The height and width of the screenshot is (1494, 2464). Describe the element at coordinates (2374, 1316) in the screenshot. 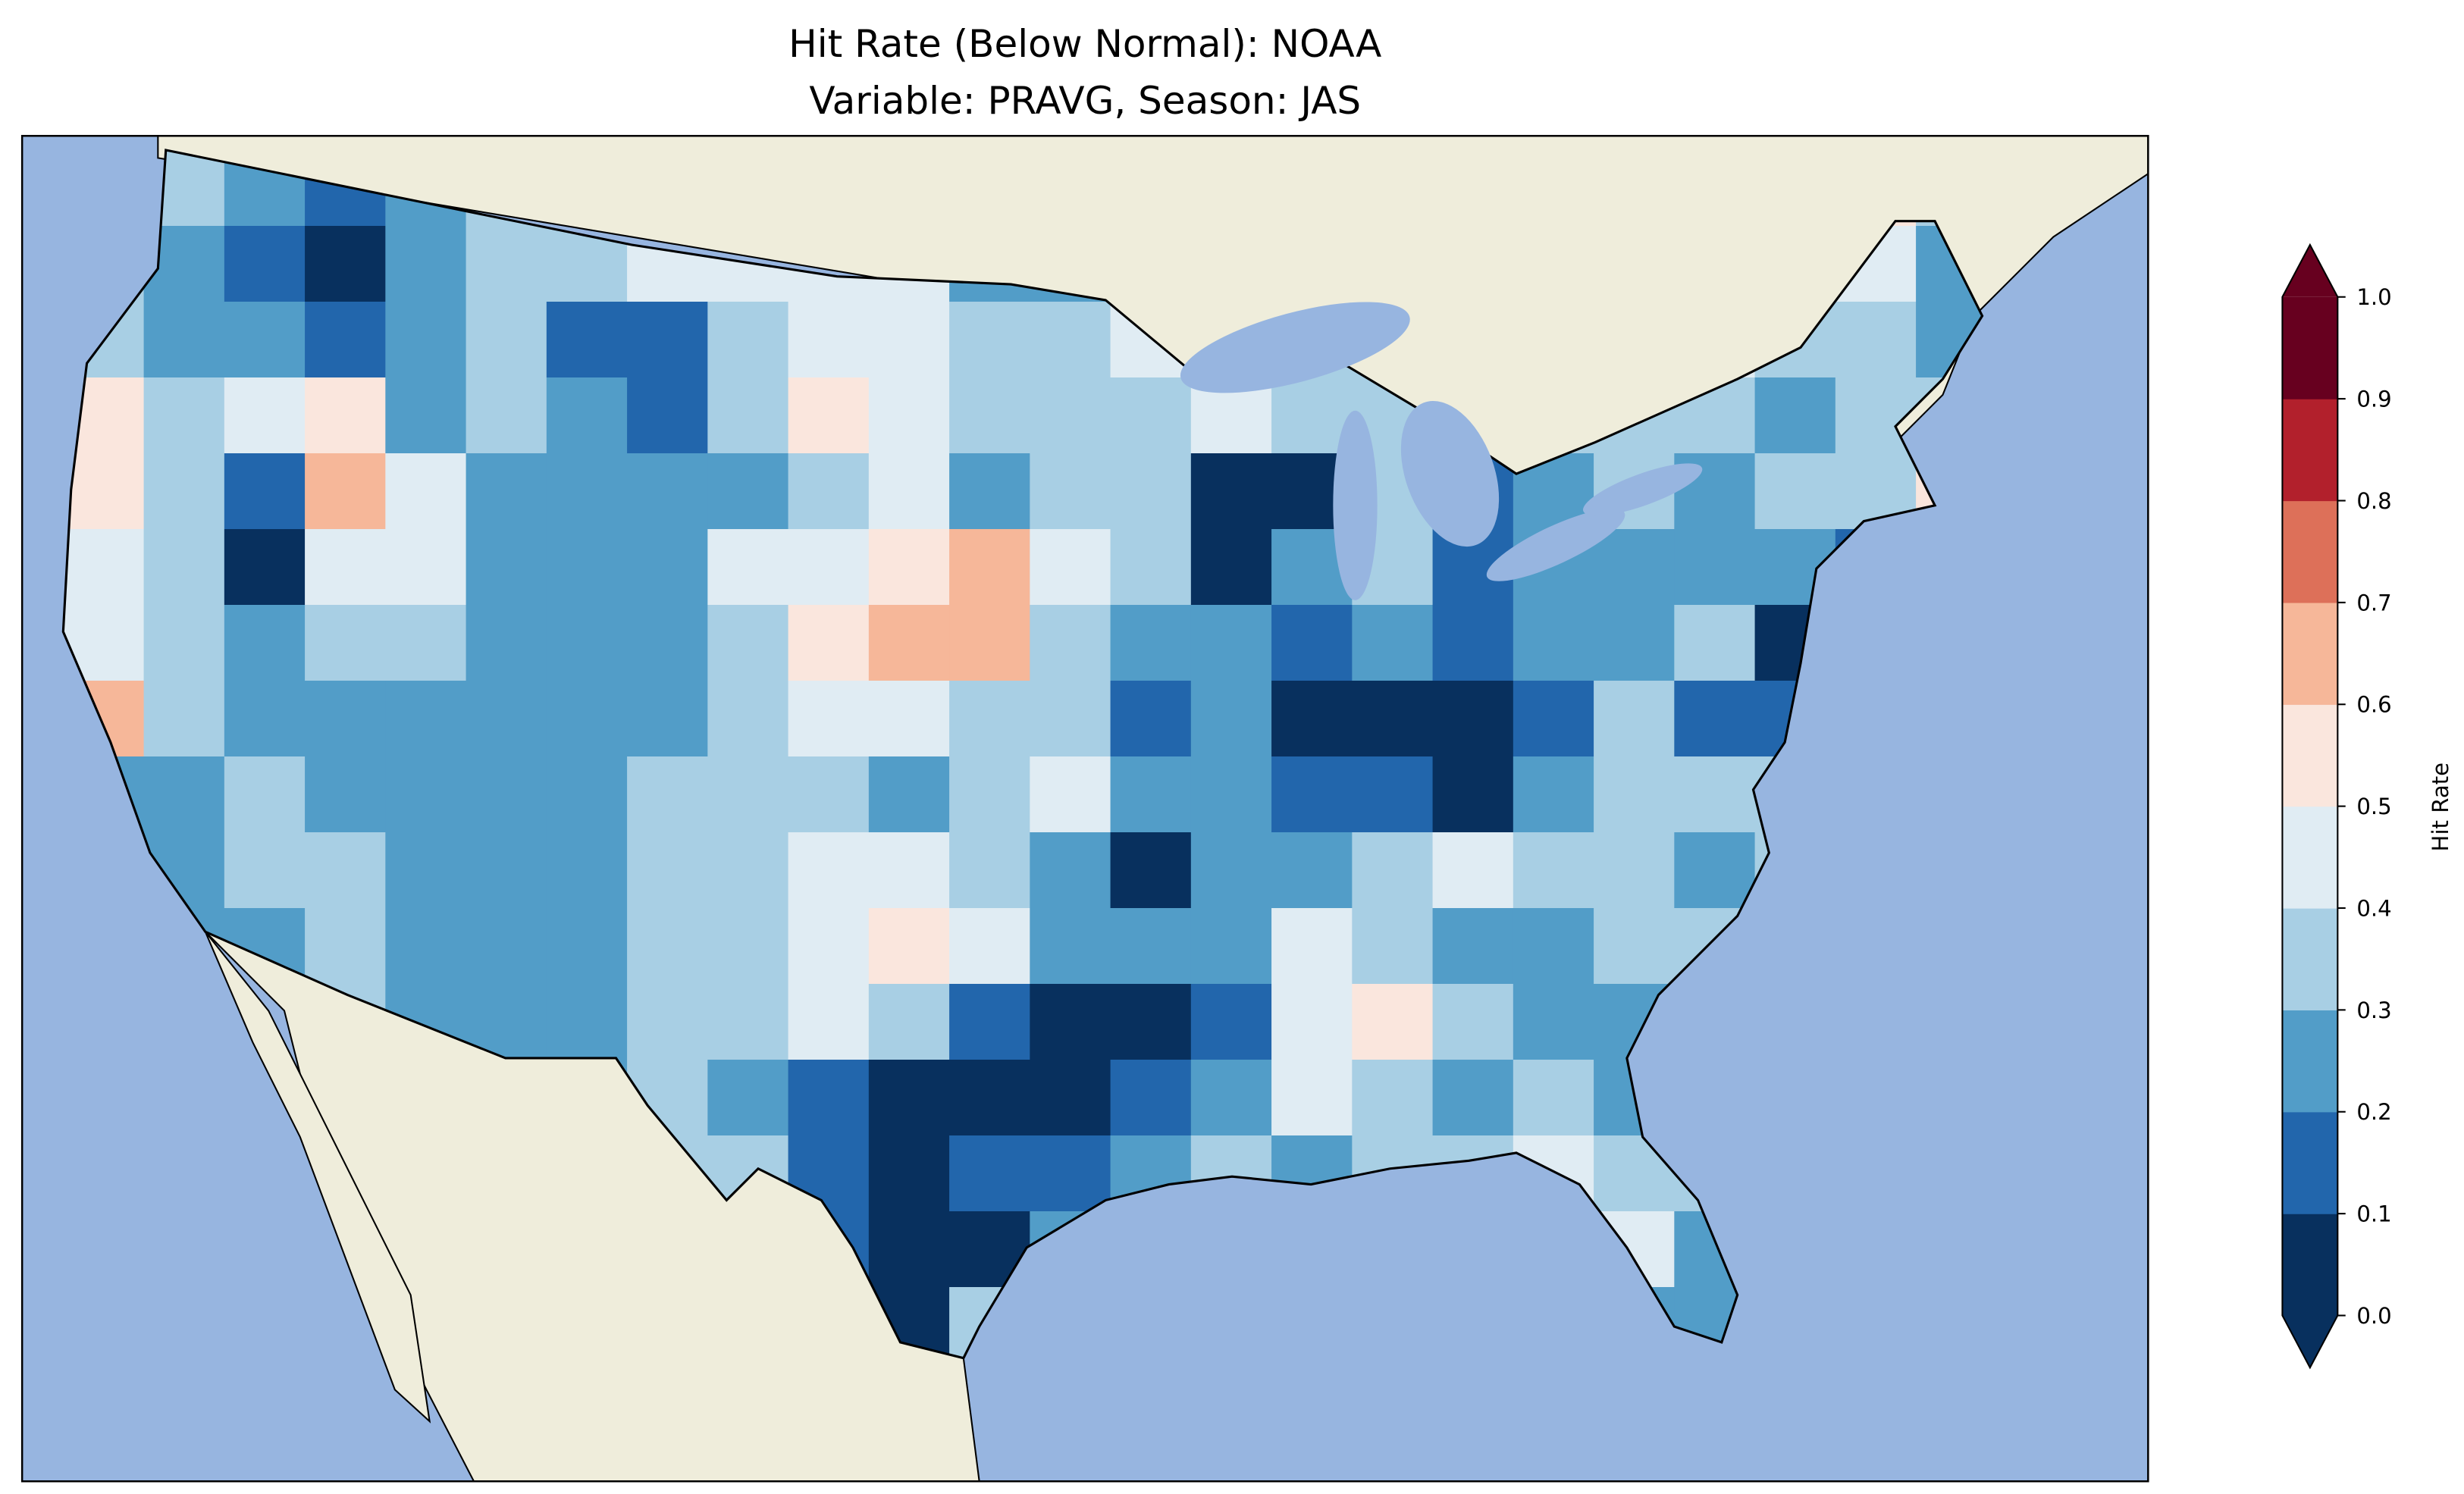

I see `colorbar-tick-label: 0.0` at that location.